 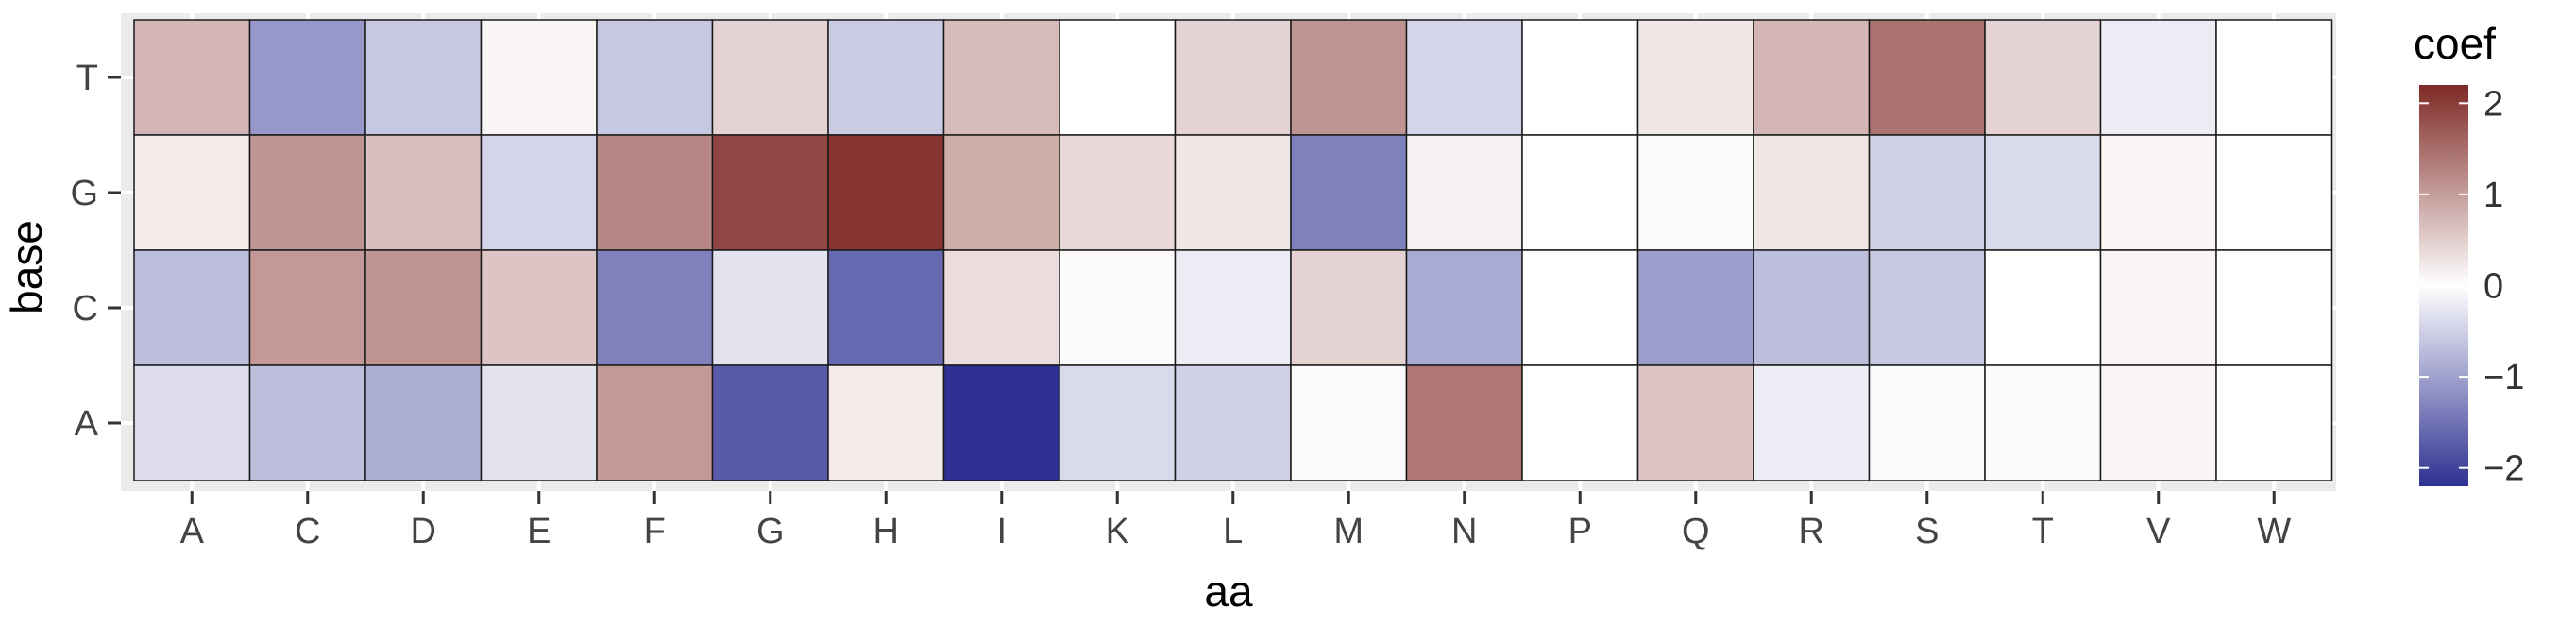 I want to click on x-axis-title: aa, so click(x=1228, y=591).